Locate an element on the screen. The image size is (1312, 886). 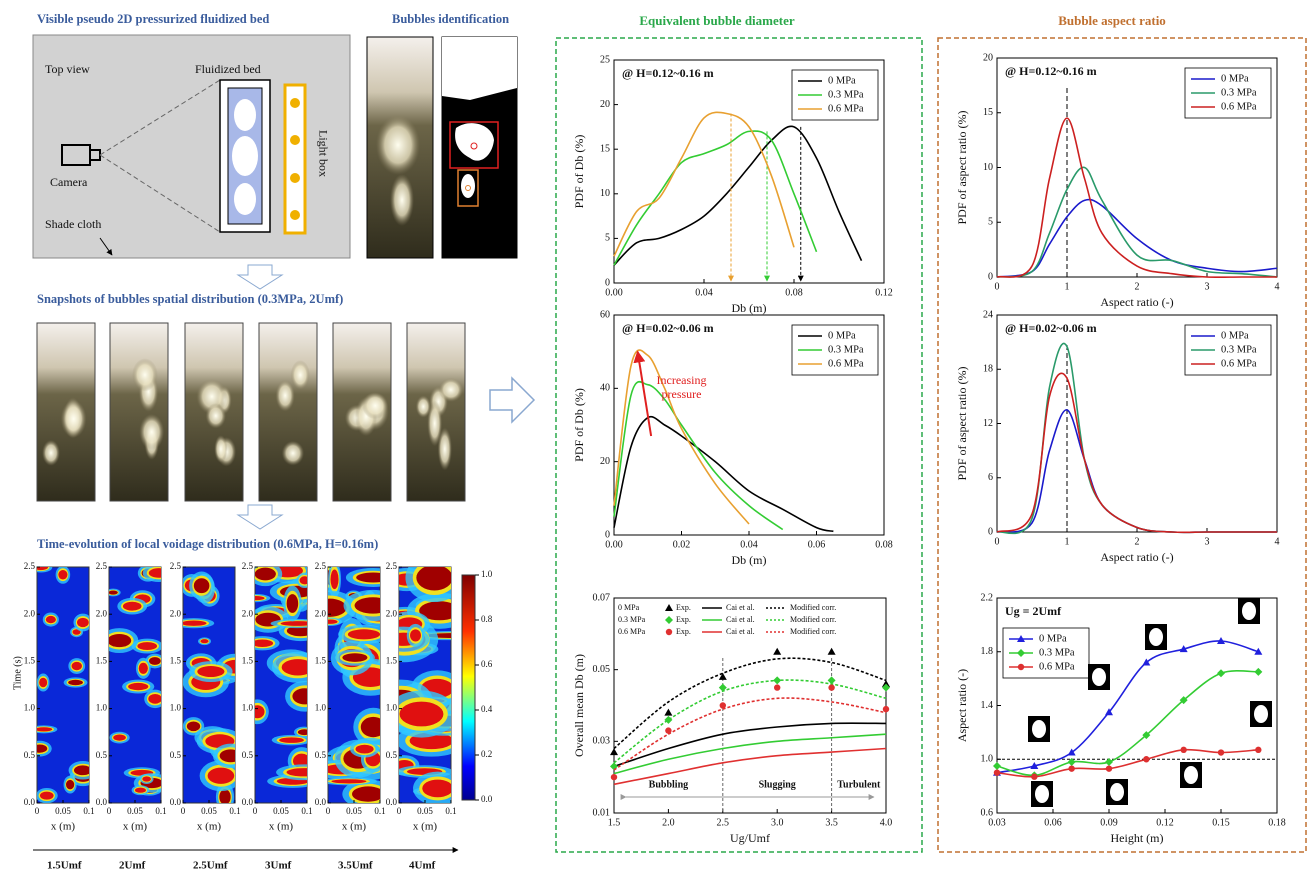
y-tick-label: 40 is located at coordinates (605, 388).